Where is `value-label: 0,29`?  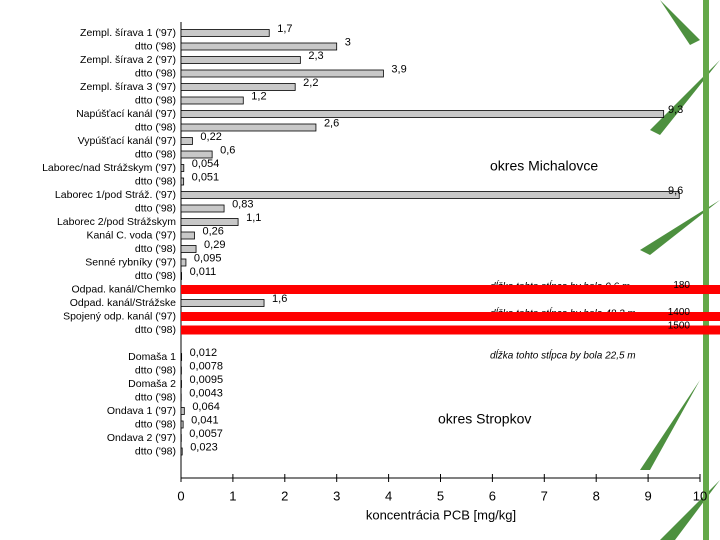
value-label: 0,29 is located at coordinates (214, 245).